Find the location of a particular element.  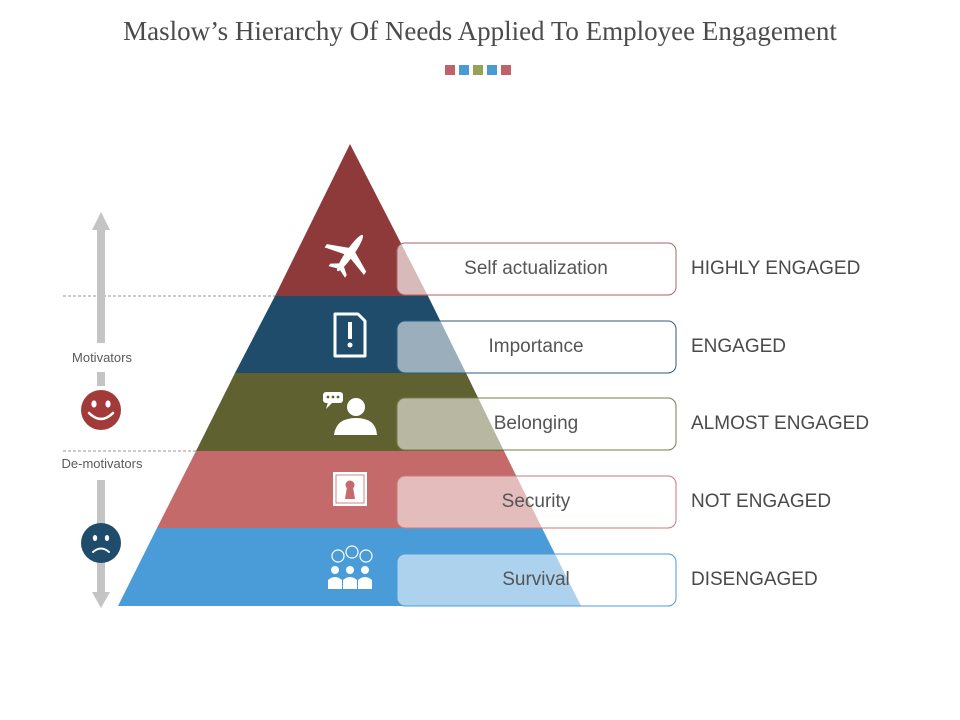

smiley-face-icon is located at coordinates (101, 410).